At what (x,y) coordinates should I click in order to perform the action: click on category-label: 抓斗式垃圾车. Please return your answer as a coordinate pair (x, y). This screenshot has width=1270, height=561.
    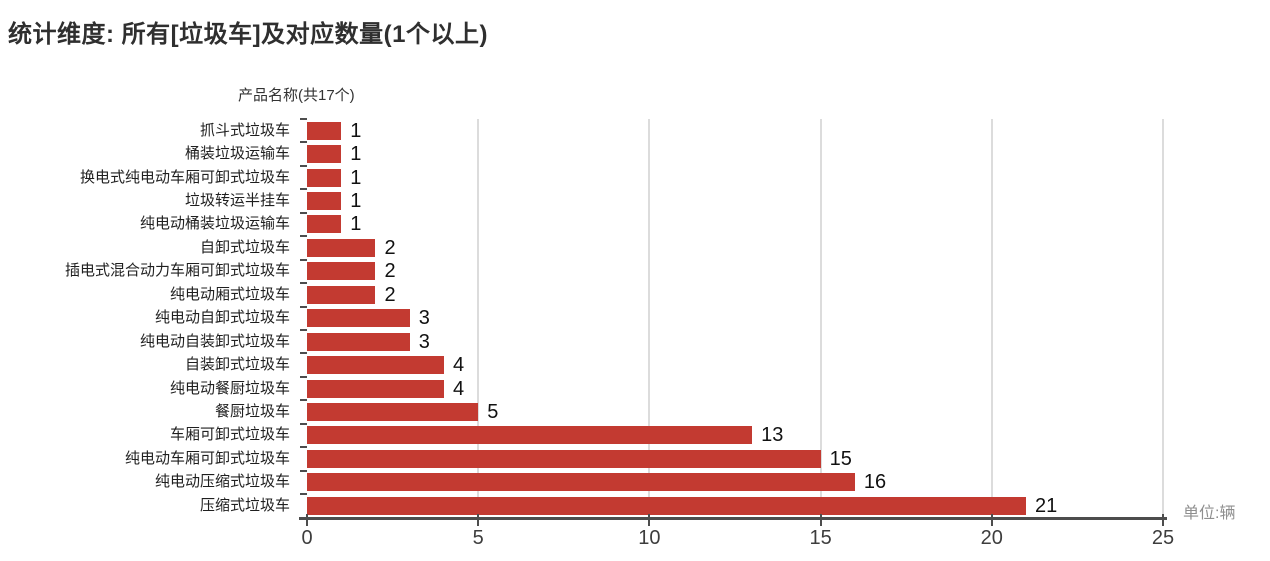
    Looking at the image, I should click on (244, 130).